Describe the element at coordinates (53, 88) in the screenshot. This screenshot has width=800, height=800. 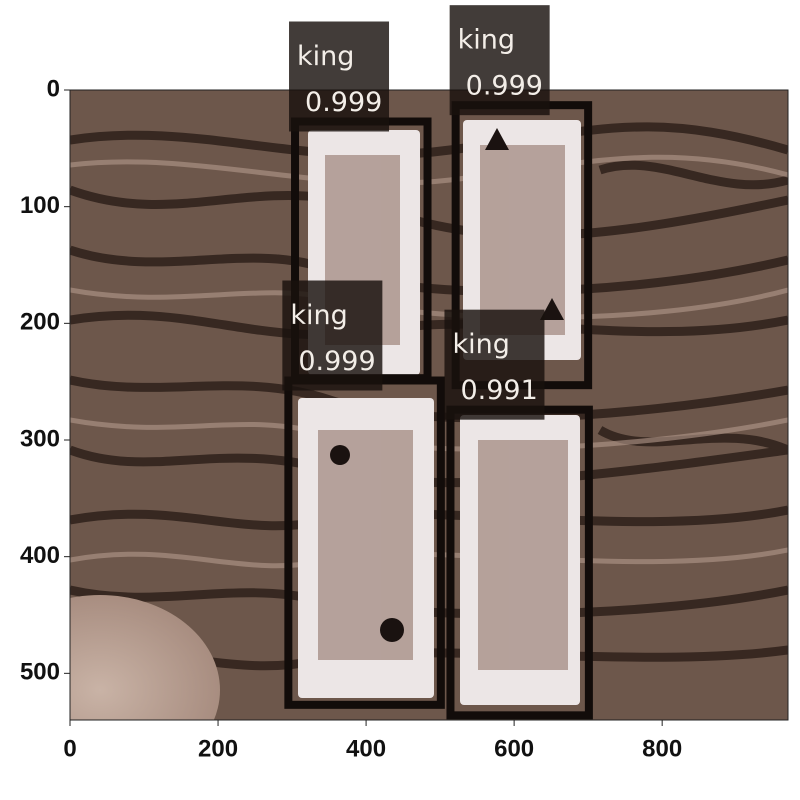
I see `y-tick-label: 0` at that location.